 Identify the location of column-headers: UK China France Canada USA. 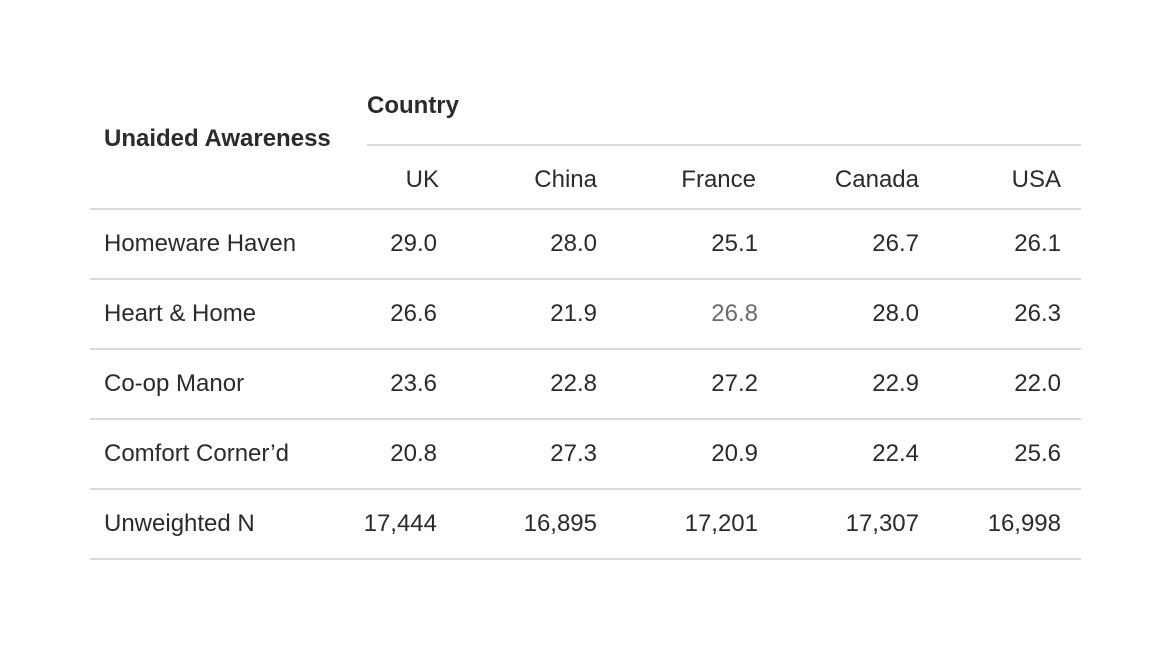
(585, 183).